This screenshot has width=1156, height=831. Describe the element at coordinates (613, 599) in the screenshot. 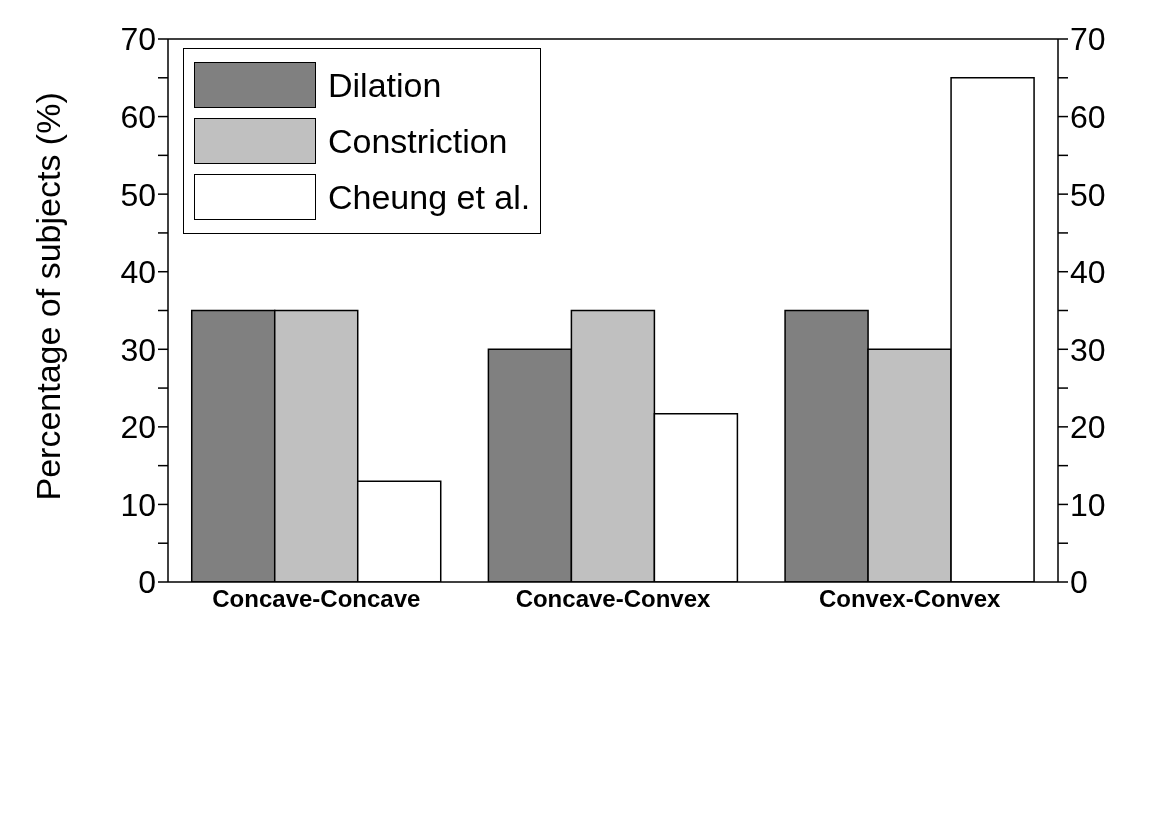

I see `x-tick-label: Concave-Convex` at that location.